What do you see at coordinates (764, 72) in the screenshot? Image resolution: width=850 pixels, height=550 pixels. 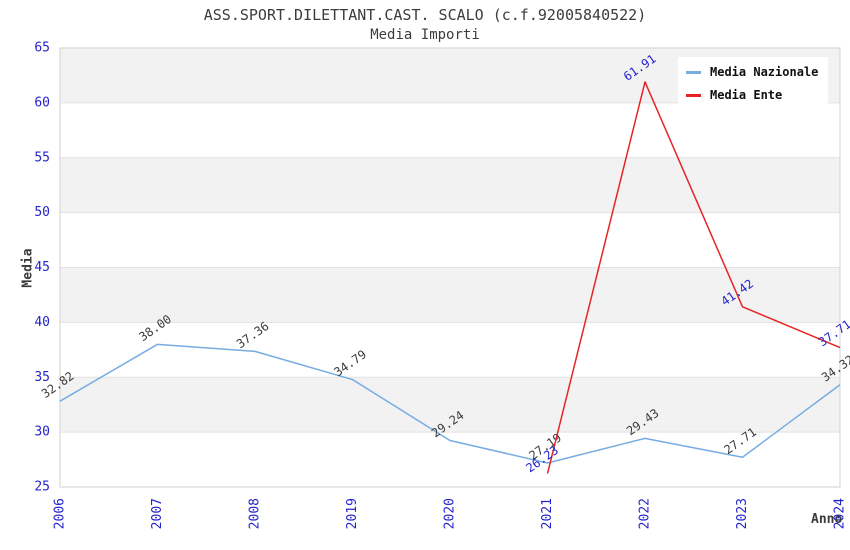 I see `legend-label-media-nazionale: Media Nazionale` at bounding box center [764, 72].